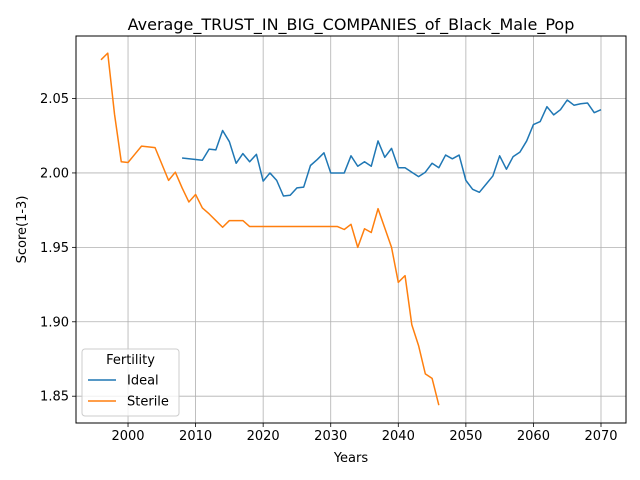 The width and height of the screenshot is (640, 480). Describe the element at coordinates (54, 248) in the screenshot. I see `y-tick-label: 1.95` at that location.